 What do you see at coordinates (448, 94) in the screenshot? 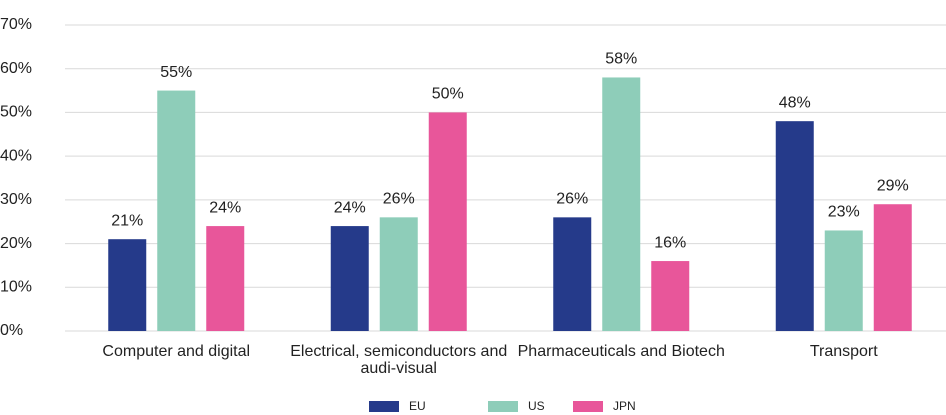
I see `value-label: 50%` at bounding box center [448, 94].